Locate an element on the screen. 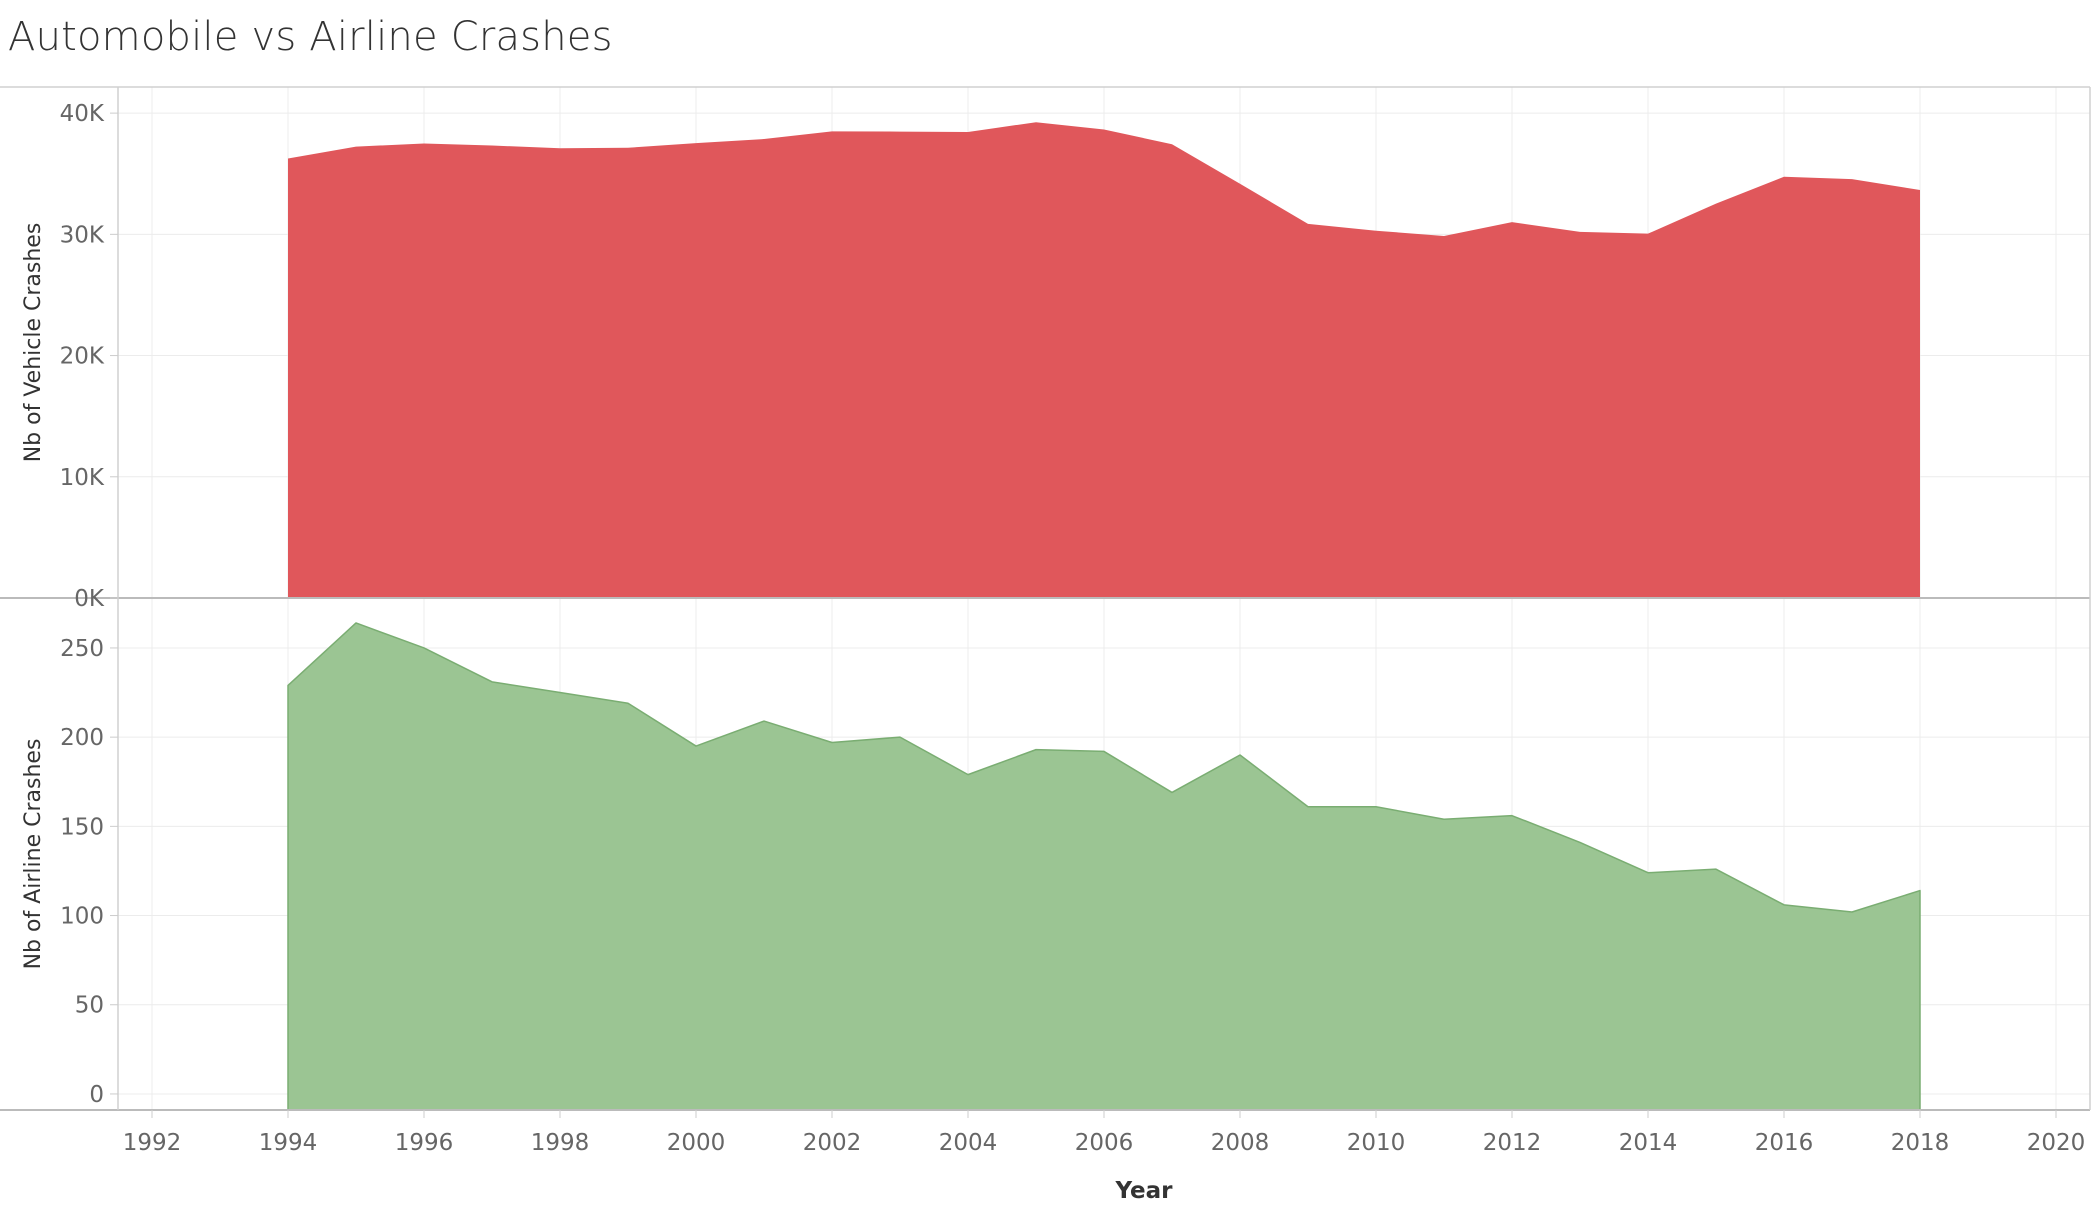  y-tick-label: 50 is located at coordinates (89, 1006).